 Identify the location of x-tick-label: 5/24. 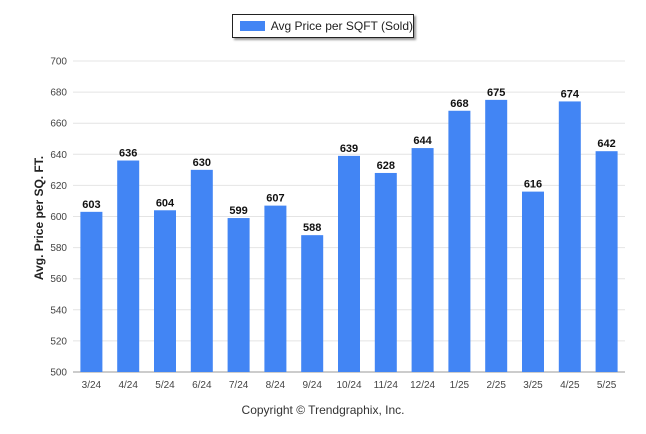
(165, 385).